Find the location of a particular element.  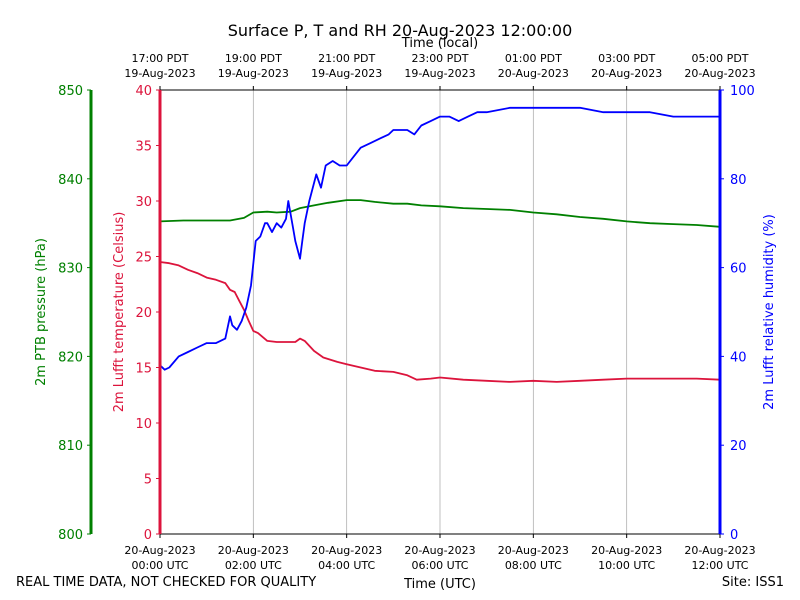

x-tick-label-utc-time-2: 04:00 UTC is located at coordinates (346, 565).